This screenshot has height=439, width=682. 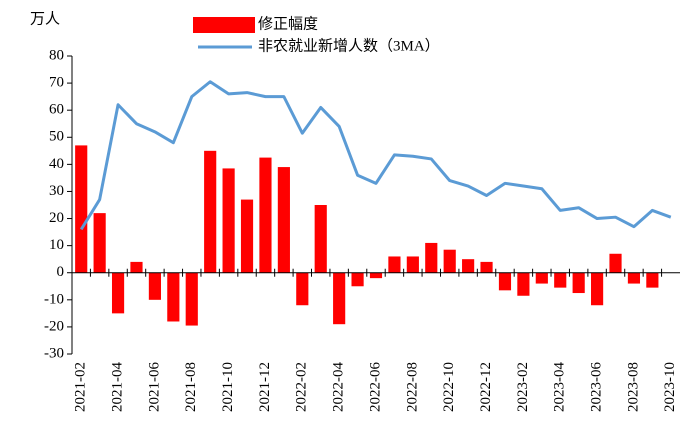 What do you see at coordinates (486, 387) in the screenshot?
I see `x-tick-label: 2022-12` at bounding box center [486, 387].